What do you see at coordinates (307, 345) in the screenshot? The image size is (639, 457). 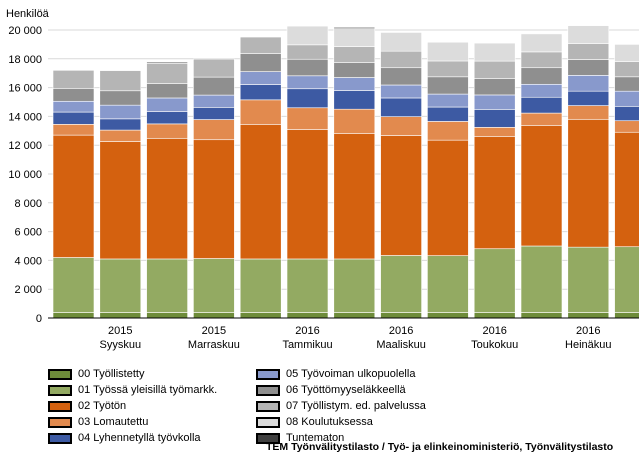 I see `x-tick-month: Tammikuu` at bounding box center [307, 345].